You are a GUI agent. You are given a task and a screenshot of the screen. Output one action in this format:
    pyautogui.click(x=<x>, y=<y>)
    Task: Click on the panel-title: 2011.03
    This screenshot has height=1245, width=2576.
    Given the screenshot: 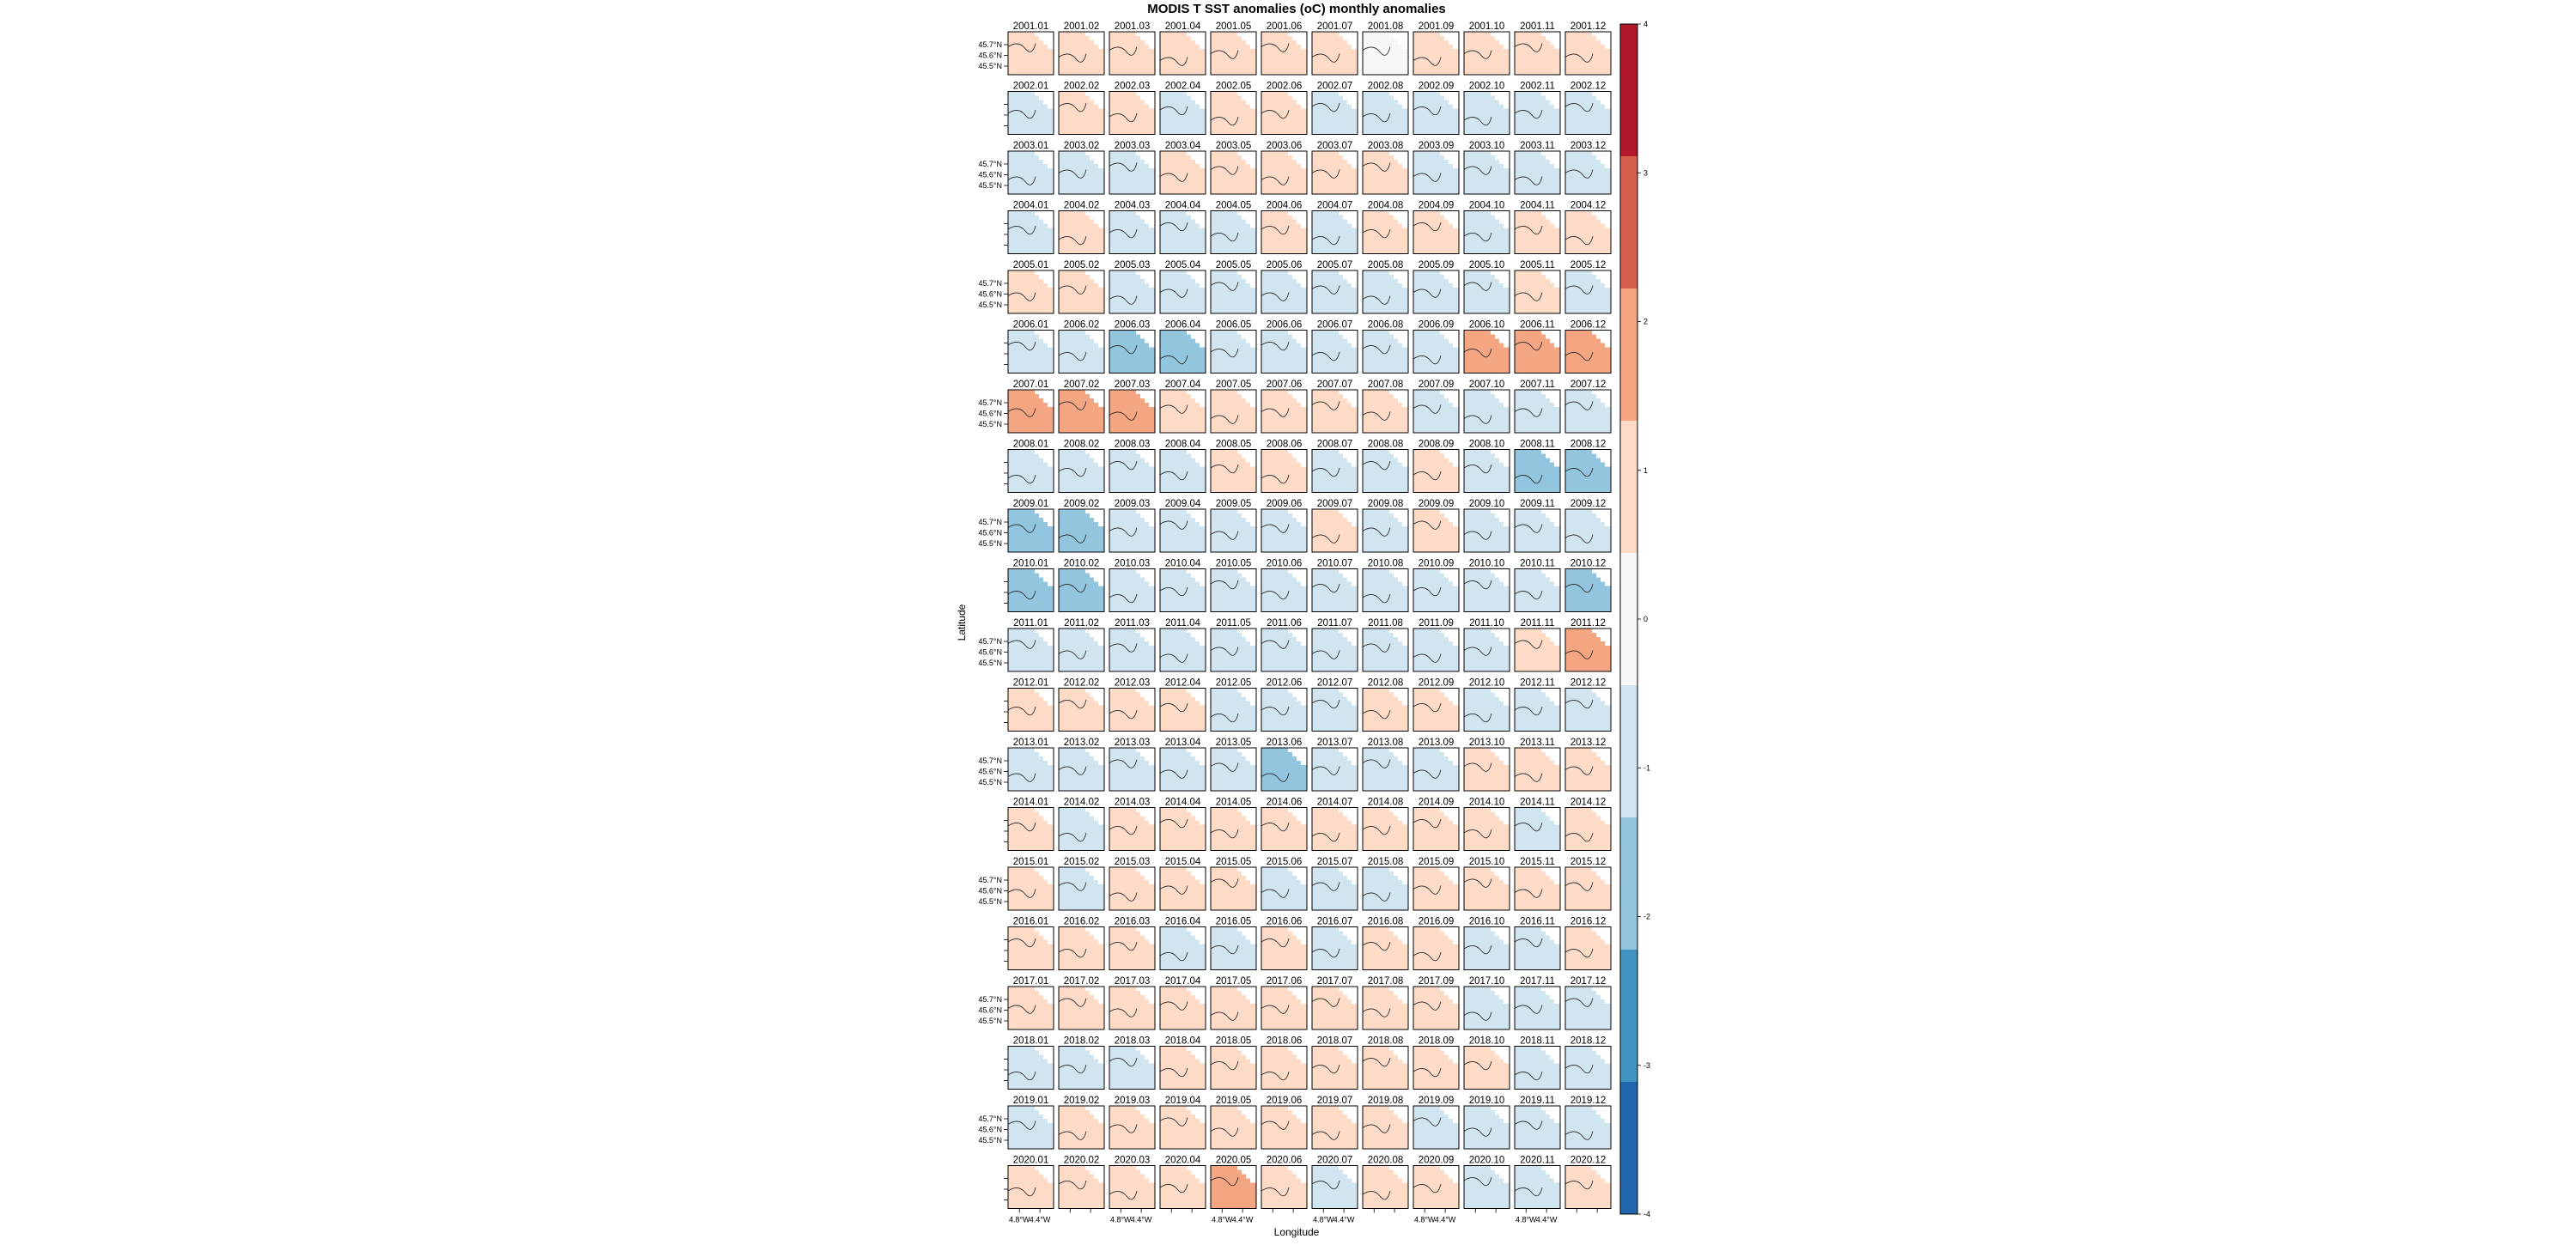 What is the action you would take?
    pyautogui.click(x=1133, y=624)
    